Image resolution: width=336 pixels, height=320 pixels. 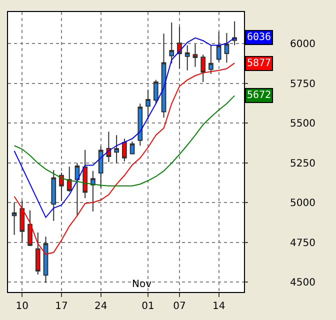 What do you see at coordinates (303, 124) in the screenshot?
I see `y-tick-label: 5500` at bounding box center [303, 124].